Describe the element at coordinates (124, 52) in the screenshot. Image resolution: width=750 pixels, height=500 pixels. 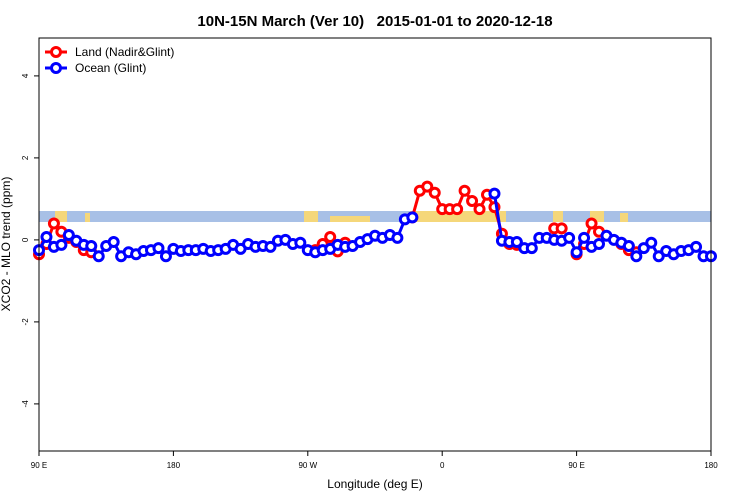
I see `legend-label: Land (Nadir&Glint)` at that location.